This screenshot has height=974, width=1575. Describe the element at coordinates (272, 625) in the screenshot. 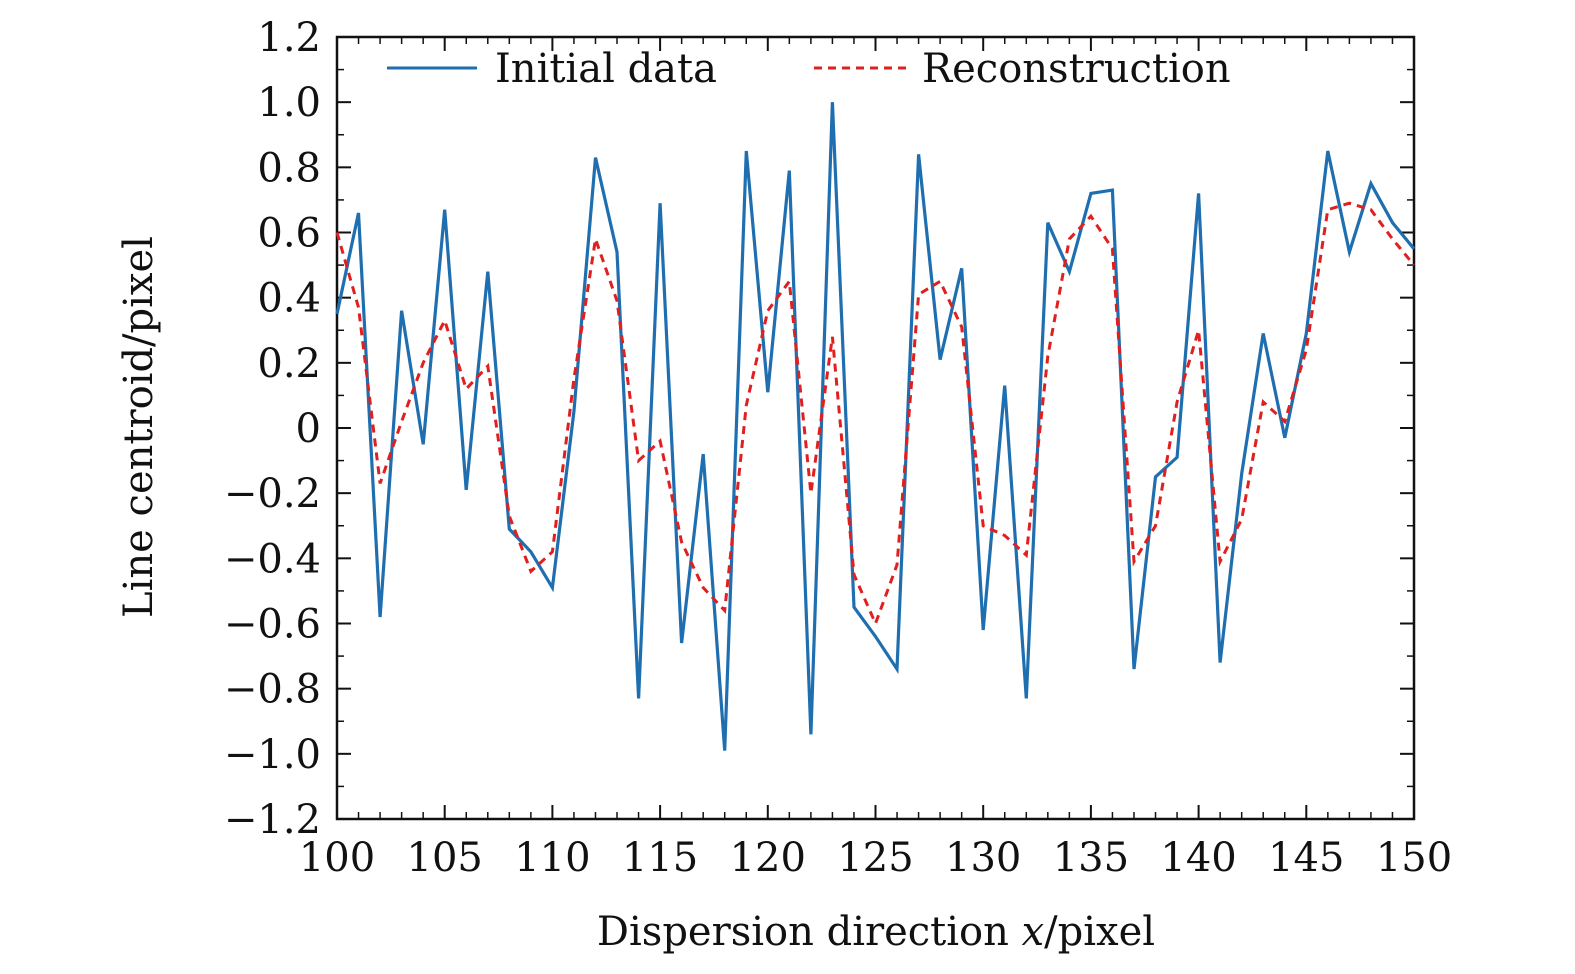

I see `y-tick-label: −0.6` at that location.